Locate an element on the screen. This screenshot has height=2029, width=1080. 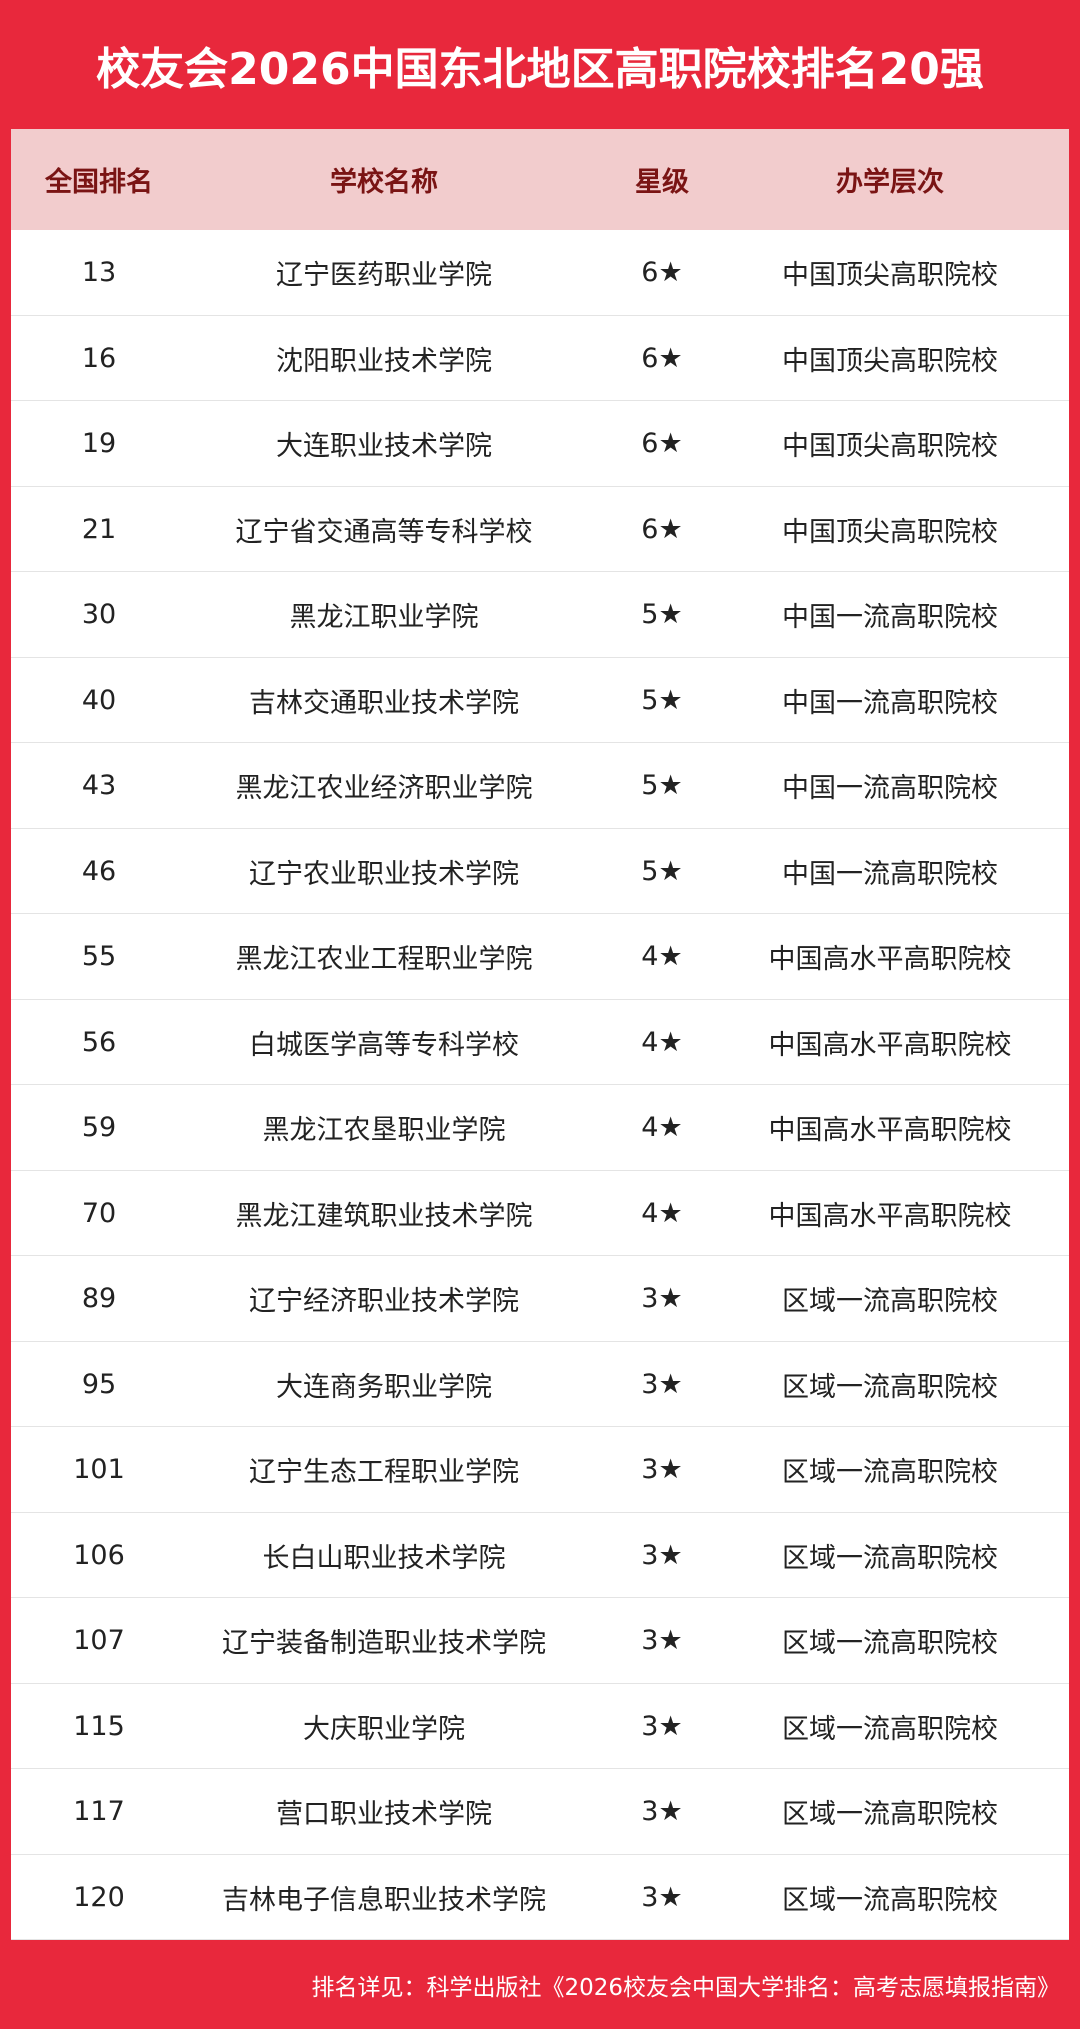
table-row: 115 大庆职业学院 3★ 区域一流高职院校 is located at coordinates (540, 1727).